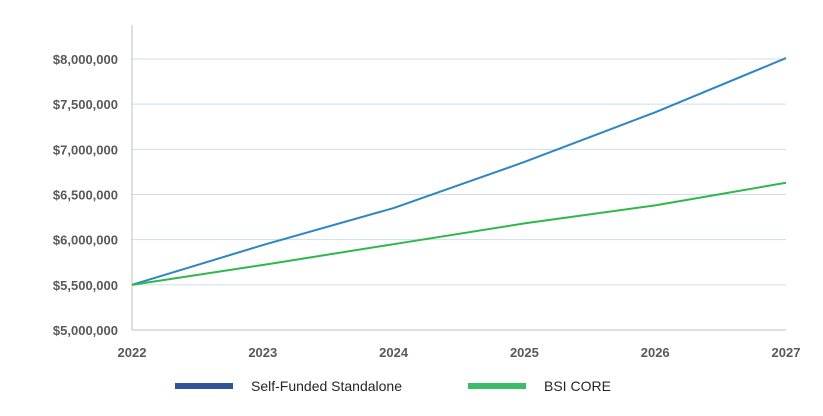 The height and width of the screenshot is (416, 823). Describe the element at coordinates (85, 149) in the screenshot. I see `y-tick-label: $7,000,000` at that location.